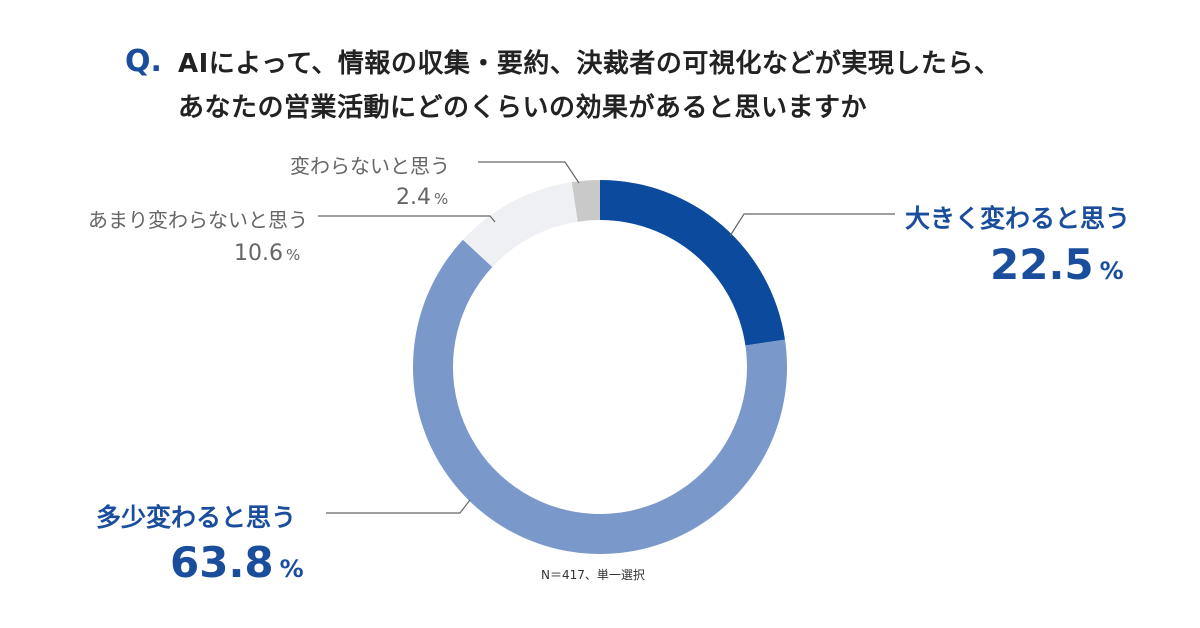 The width and height of the screenshot is (1200, 628). I want to click on slice-label-little-change: あまり変わらないと思う, so click(198, 220).